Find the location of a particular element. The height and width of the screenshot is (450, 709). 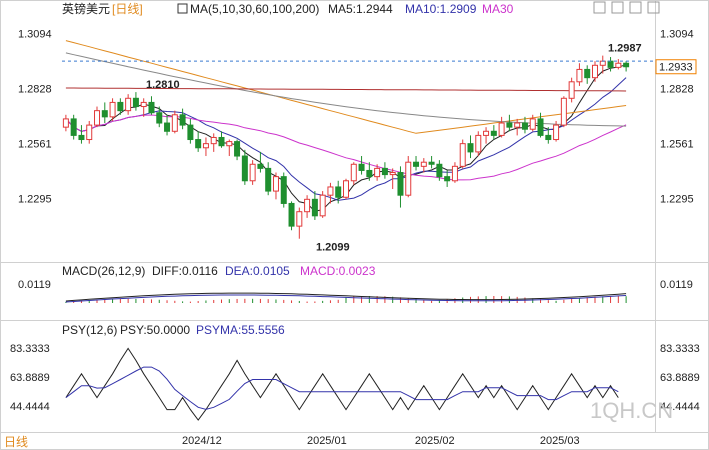

psyma-value: PSYMA:55.5556 is located at coordinates (240, 330).